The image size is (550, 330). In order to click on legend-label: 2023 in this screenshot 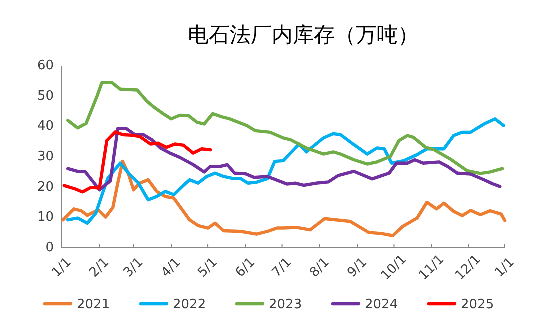, I will do `click(285, 305)`.